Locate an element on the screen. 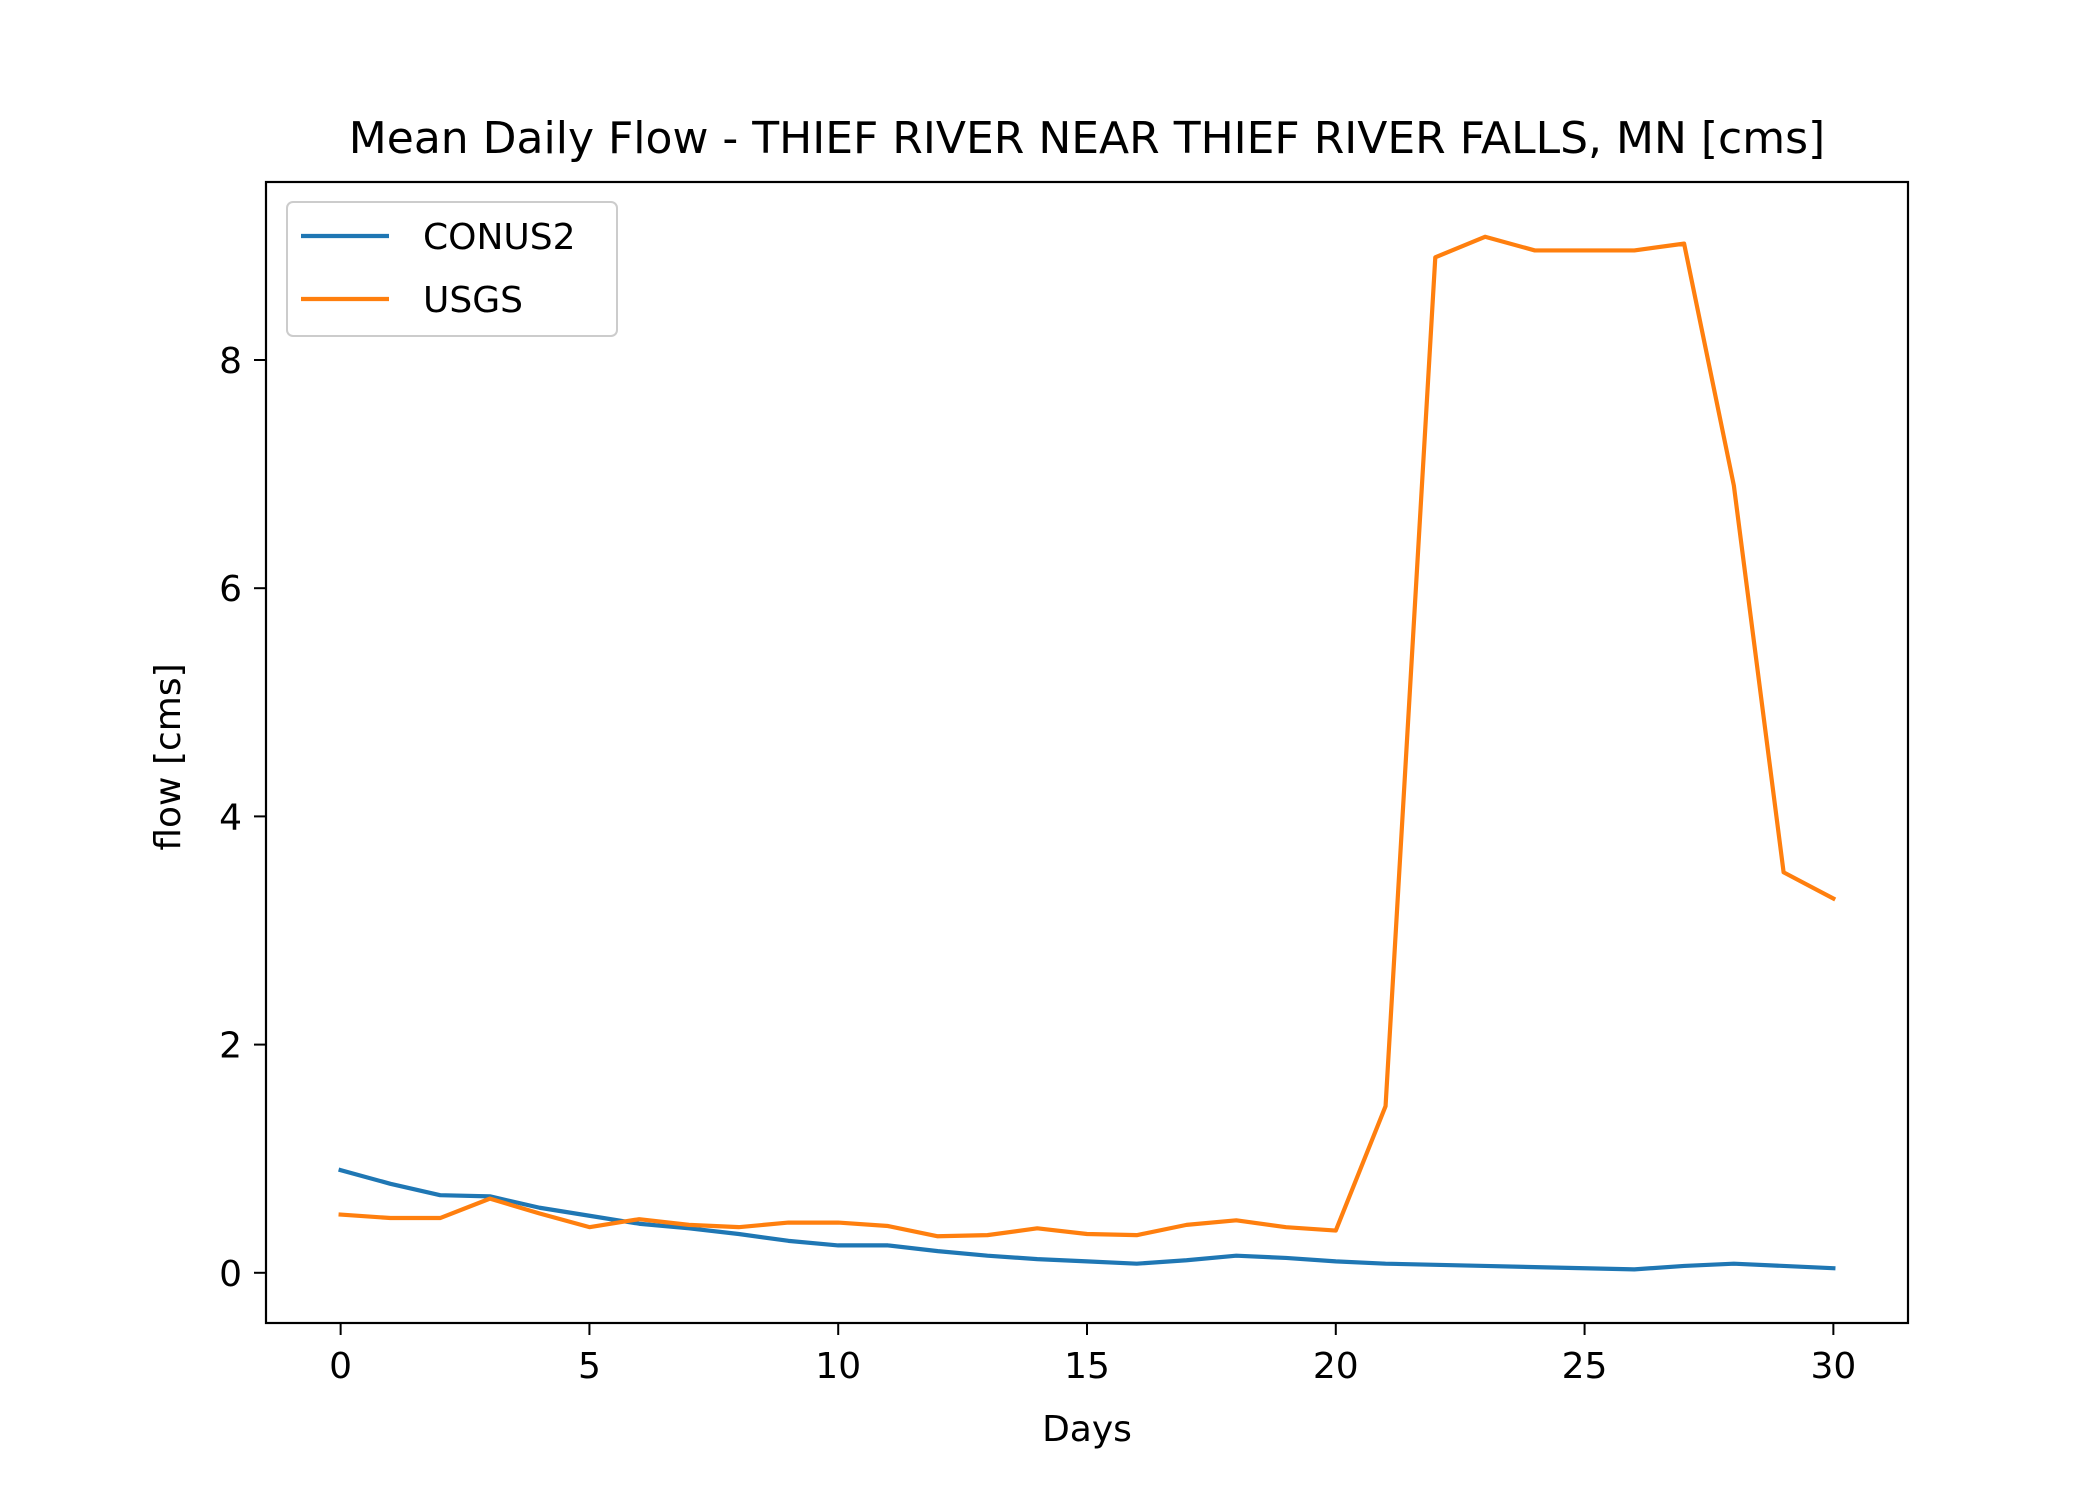 The image size is (2100, 1500). y-tick-label: 6 is located at coordinates (230, 589).